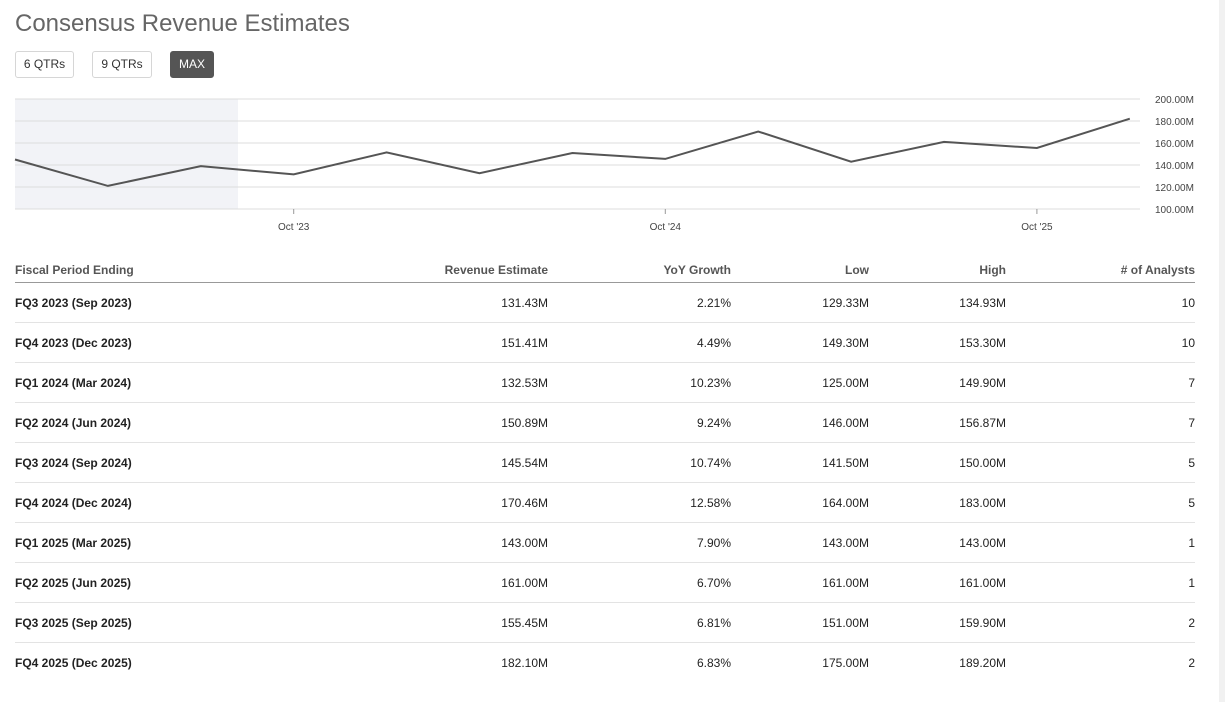  Describe the element at coordinates (431, 502) in the screenshot. I see `revenue-estimate-cell: 170.46M` at that location.